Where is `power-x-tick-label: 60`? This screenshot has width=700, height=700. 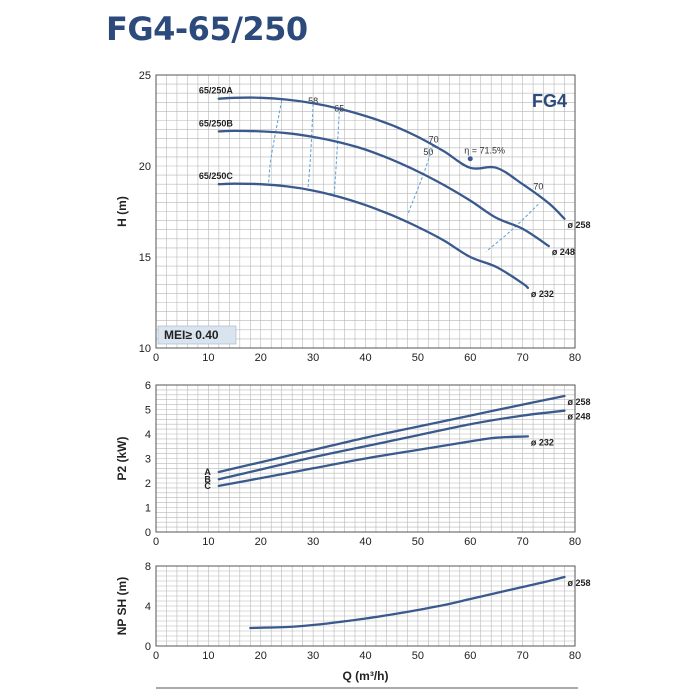 power-x-tick-label: 60 is located at coordinates (470, 542).